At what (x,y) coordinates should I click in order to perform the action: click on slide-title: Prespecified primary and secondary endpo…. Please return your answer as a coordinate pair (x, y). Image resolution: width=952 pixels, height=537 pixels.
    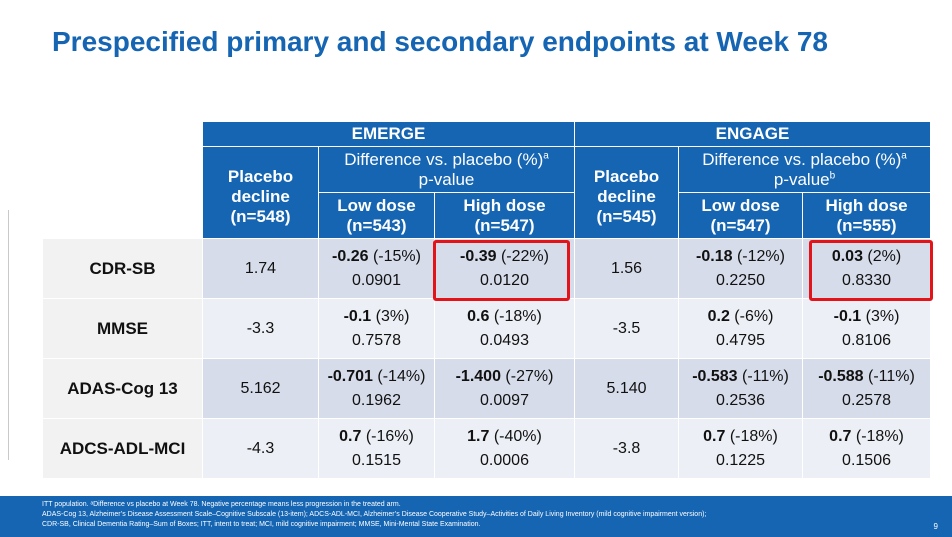
    Looking at the image, I should click on (440, 41).